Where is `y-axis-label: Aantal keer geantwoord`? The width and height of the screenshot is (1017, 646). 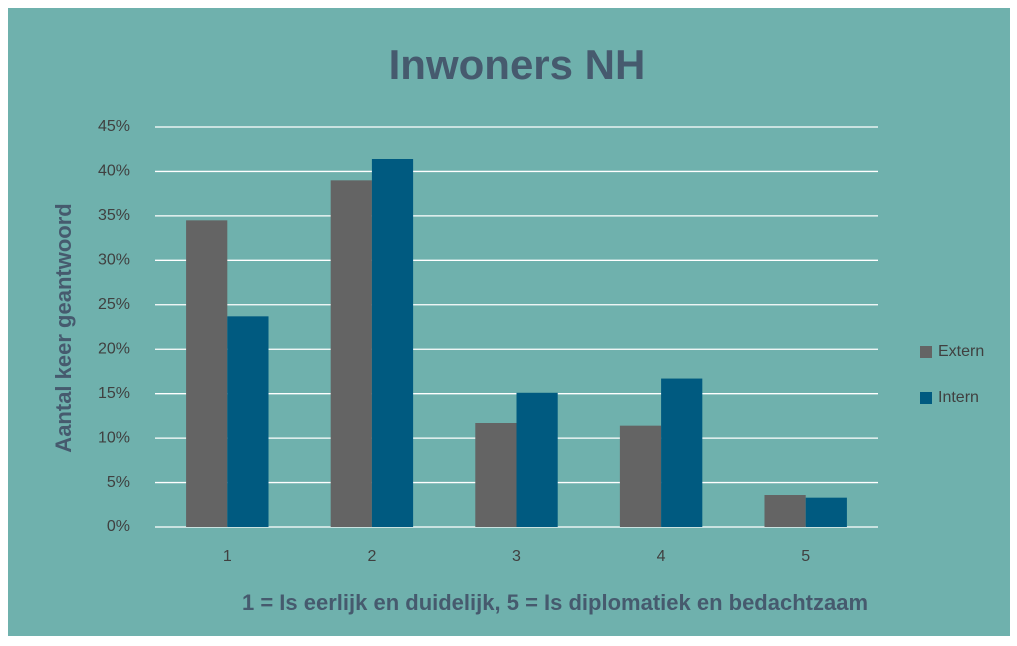 y-axis-label: Aantal keer geantwoord is located at coordinates (63, 327).